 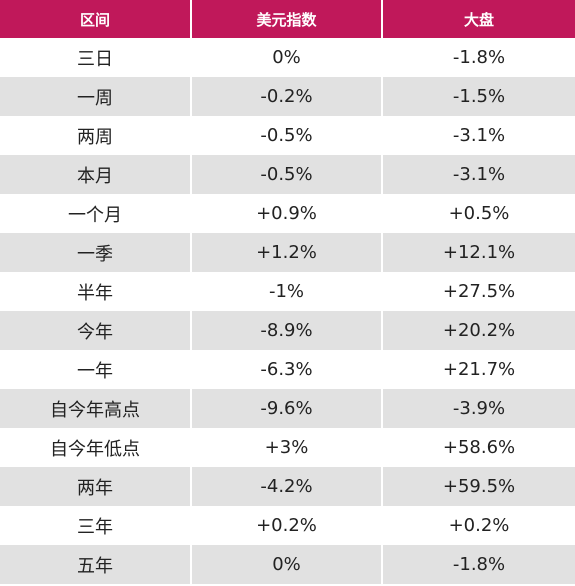 I want to click on usd-index-cell: +1.2%, so click(x=287, y=252).